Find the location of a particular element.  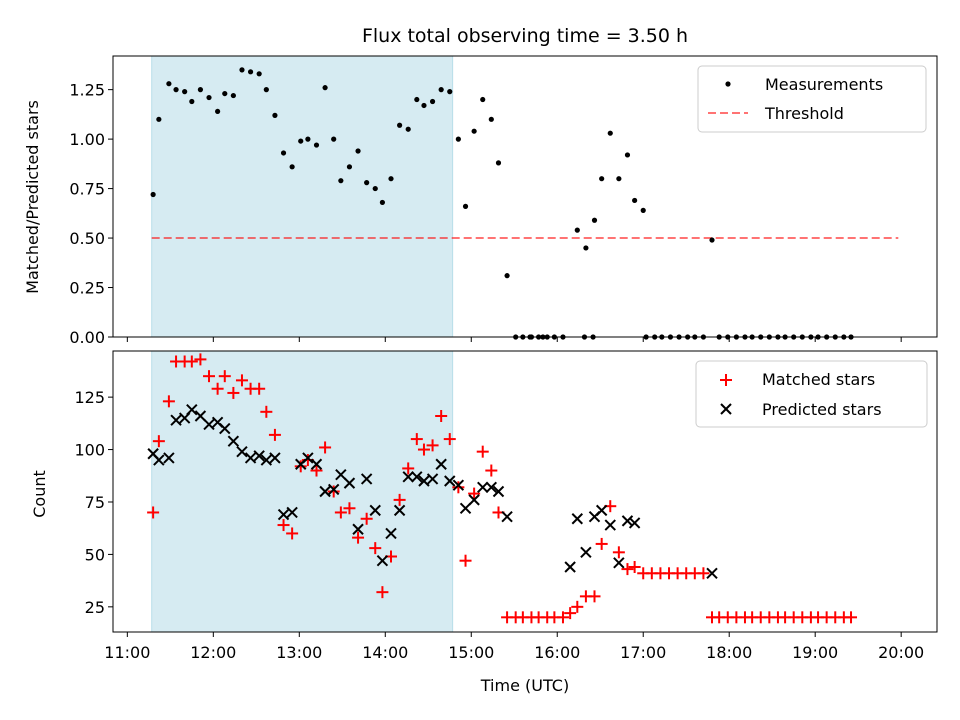

y-tick-label: 0.50 is located at coordinates (87, 238).